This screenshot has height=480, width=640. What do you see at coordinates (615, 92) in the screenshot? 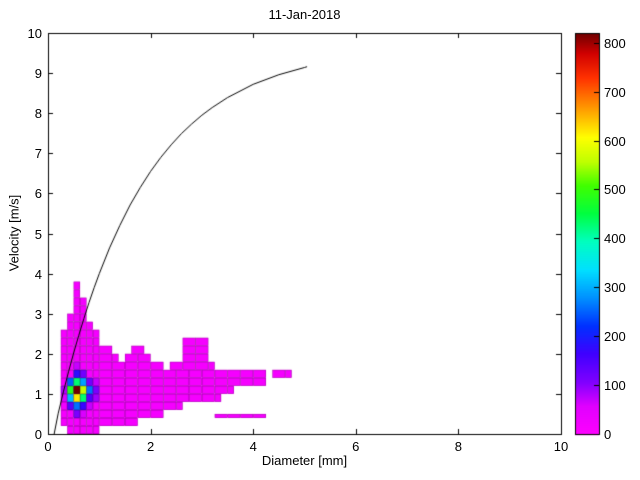
I see `colorbar-tick-label: 700` at bounding box center [615, 92].